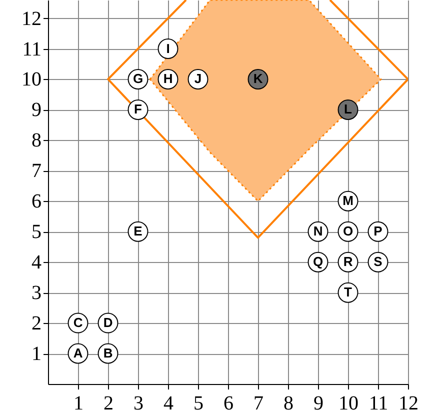  Describe the element at coordinates (37, 171) in the screenshot. I see `y-tick-label: 7` at that location.